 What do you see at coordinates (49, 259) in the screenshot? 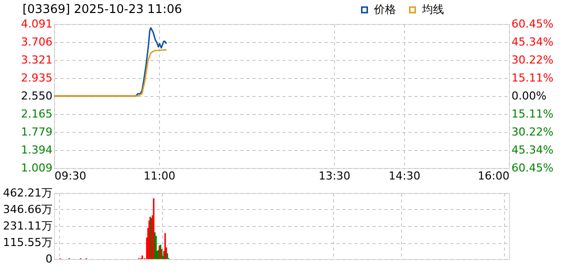
I see `y-tick-label: 0` at bounding box center [49, 259].